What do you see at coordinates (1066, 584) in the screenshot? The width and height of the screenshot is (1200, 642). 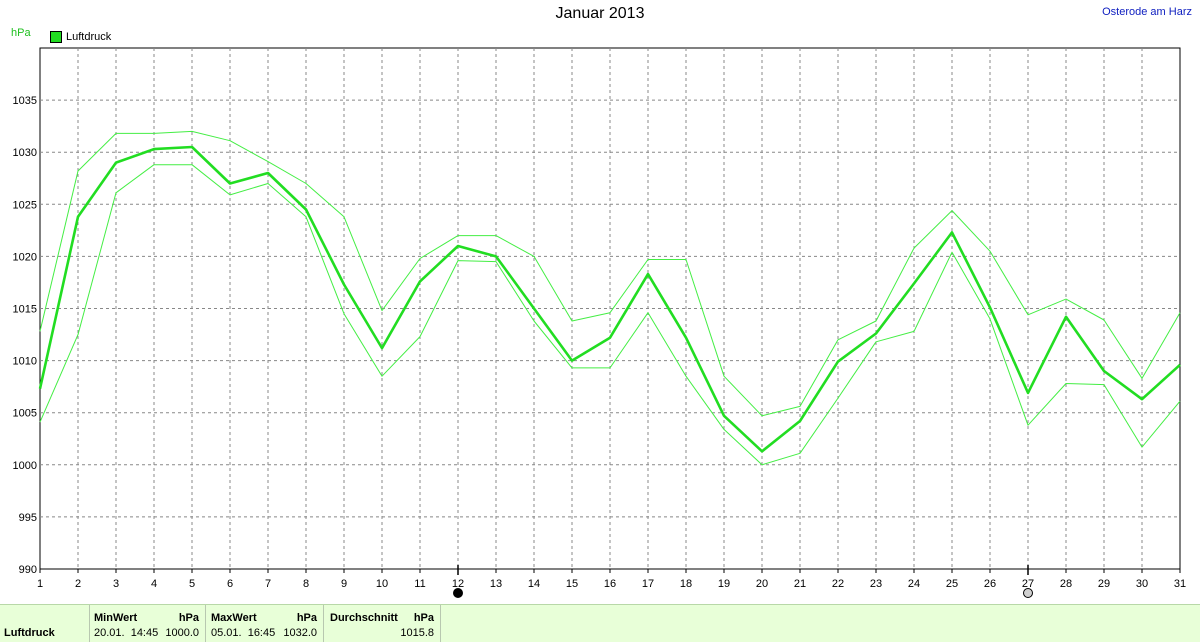 I see `x-tick-label: 28` at bounding box center [1066, 584].